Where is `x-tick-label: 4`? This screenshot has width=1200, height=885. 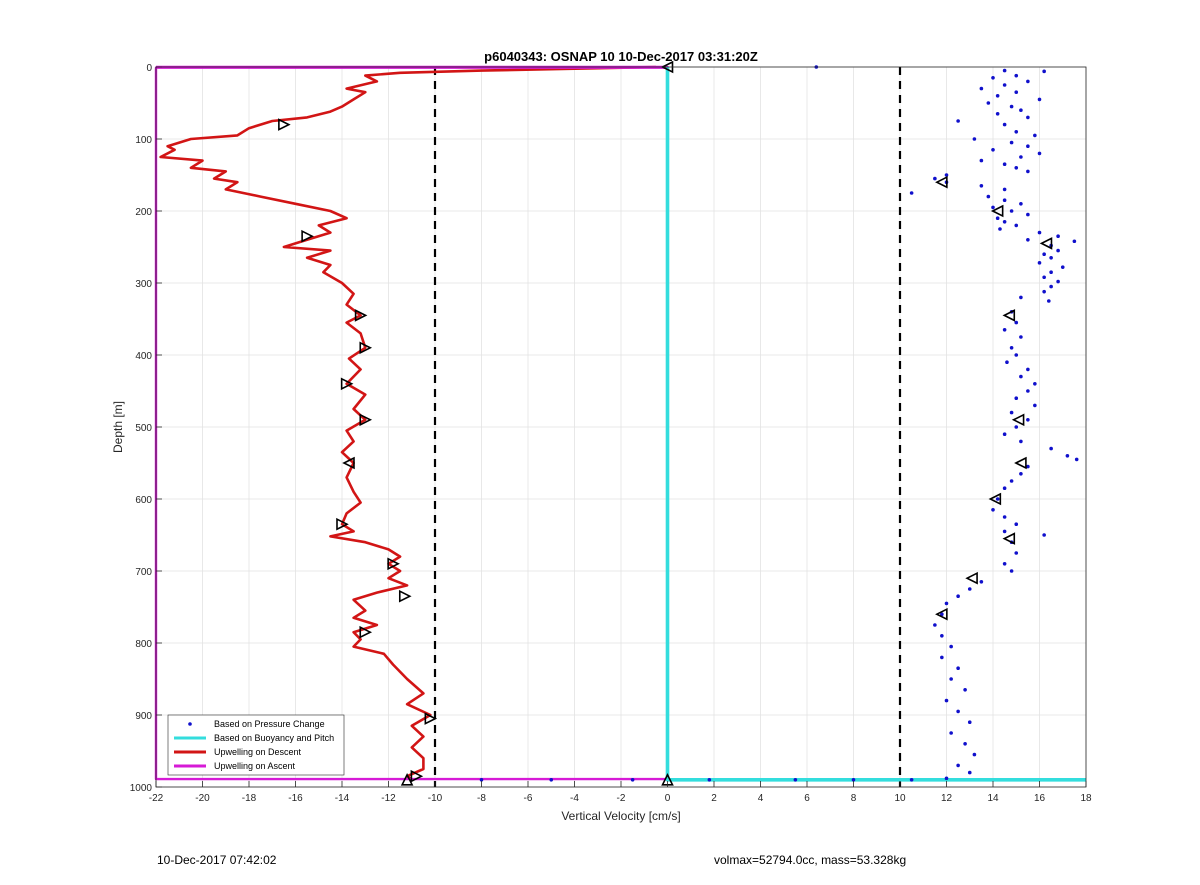
x-tick-label: 4 is located at coordinates (761, 798).